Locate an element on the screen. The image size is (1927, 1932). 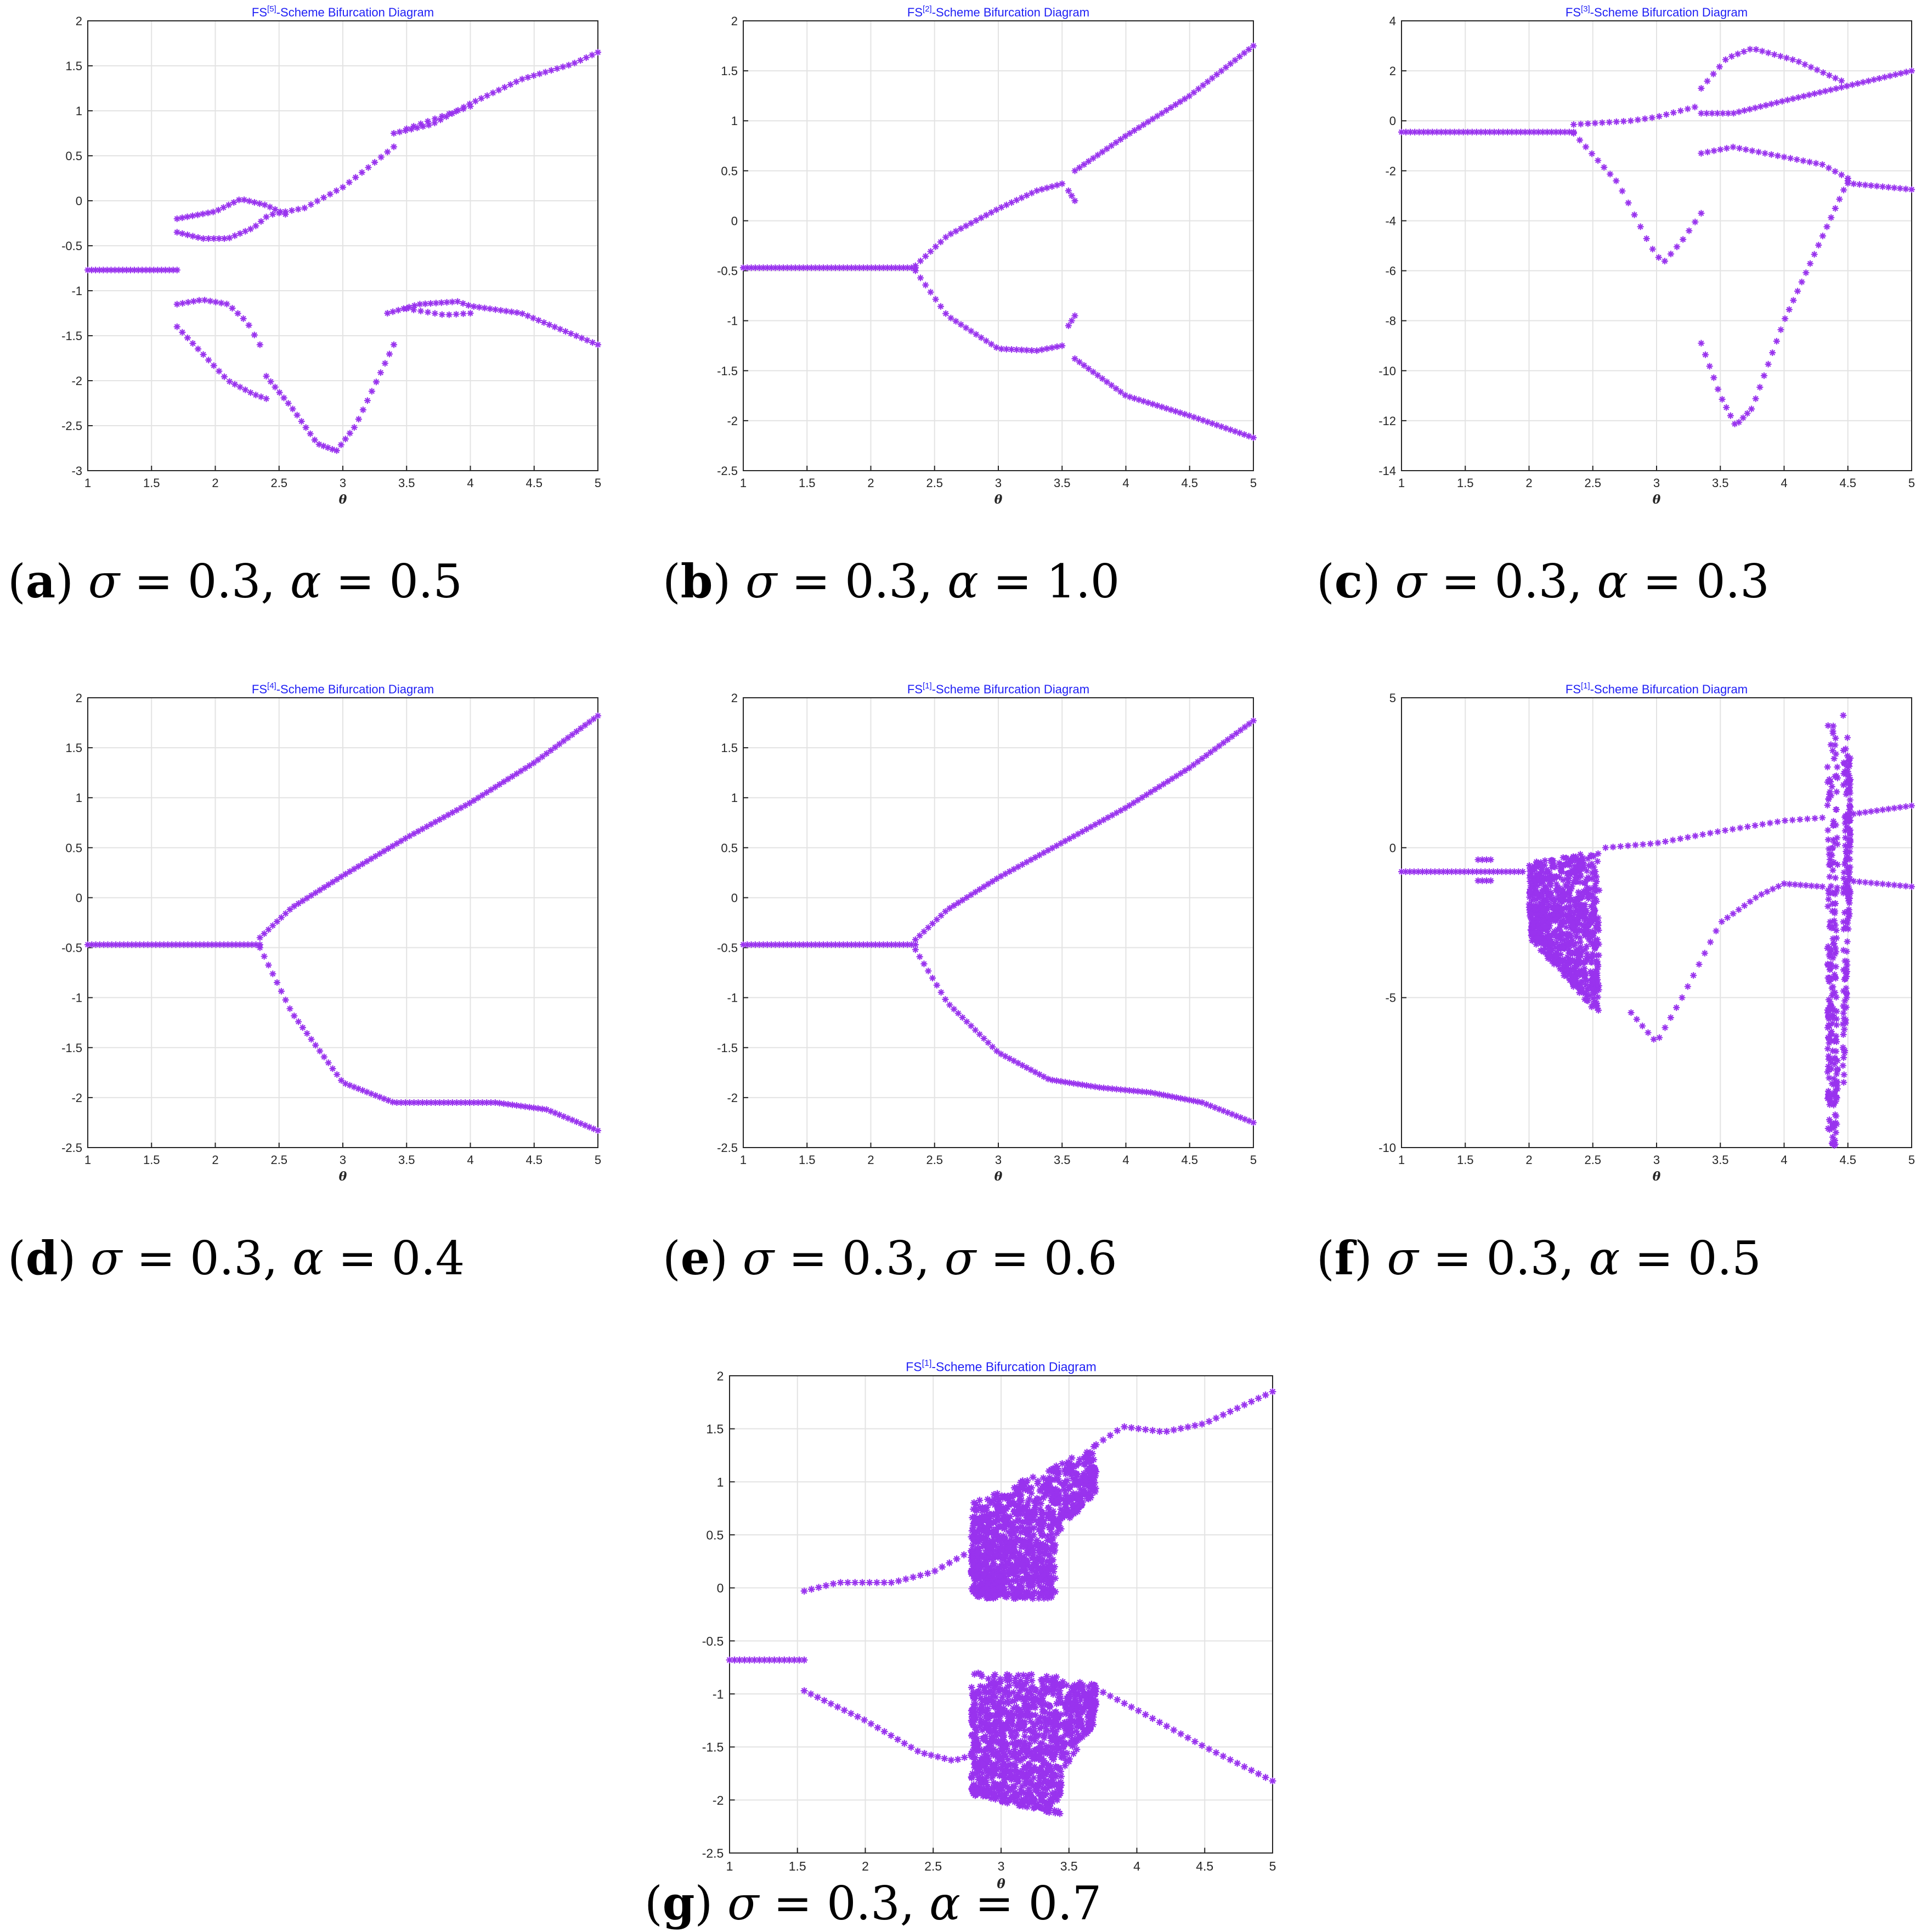
x-axis-label: θ is located at coordinates (343, 1177).